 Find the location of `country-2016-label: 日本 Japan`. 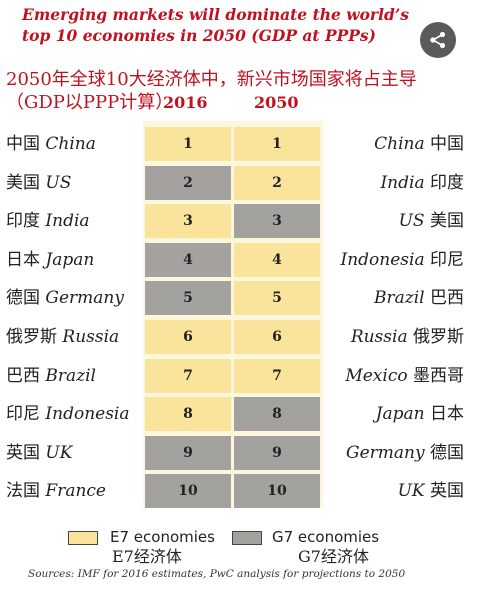

country-2016-label: 日本 Japan is located at coordinates (50, 260).